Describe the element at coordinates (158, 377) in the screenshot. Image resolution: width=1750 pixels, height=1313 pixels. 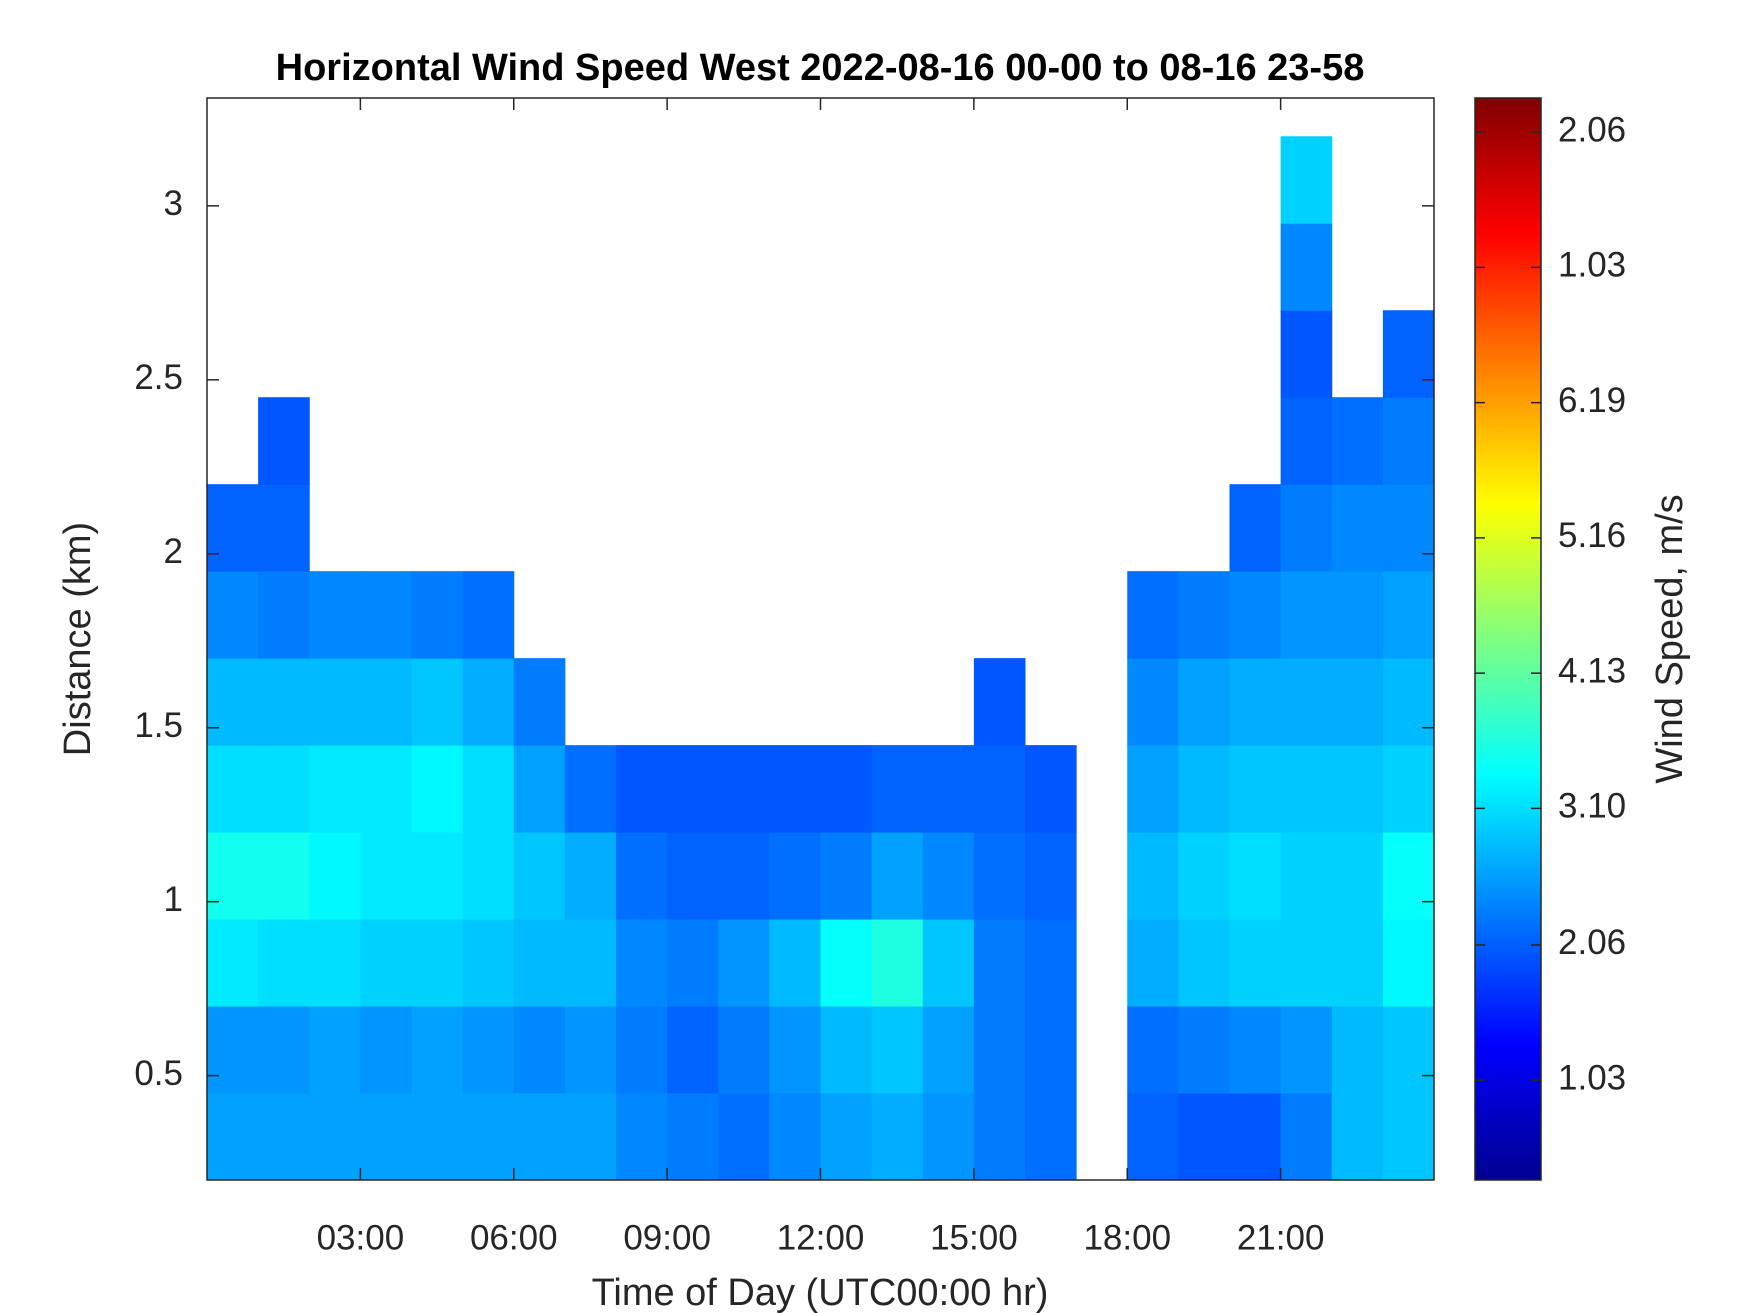
I see `y-tick-label: 2.5` at that location.